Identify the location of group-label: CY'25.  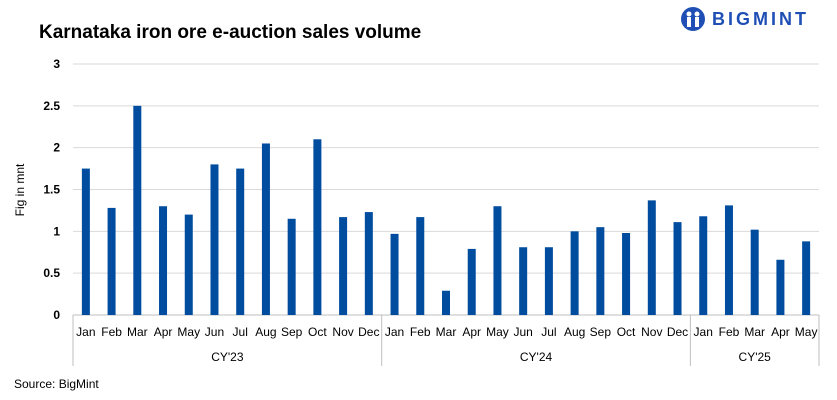
(755, 357).